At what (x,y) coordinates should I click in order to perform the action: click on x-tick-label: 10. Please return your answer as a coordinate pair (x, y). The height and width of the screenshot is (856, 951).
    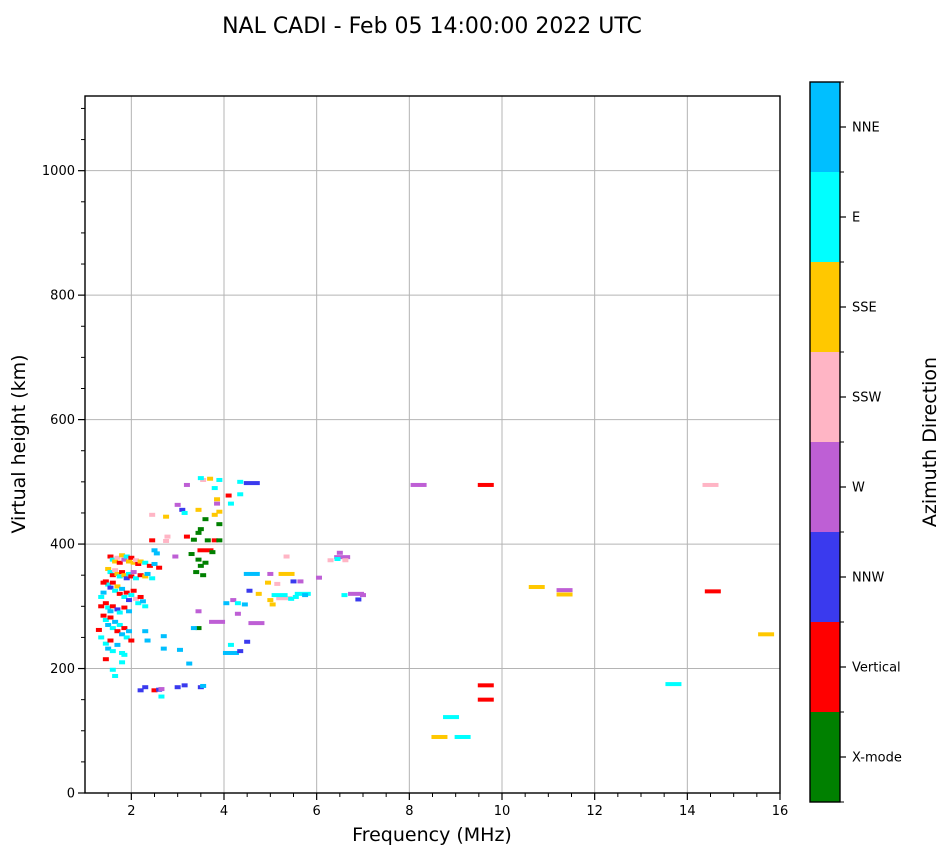
    Looking at the image, I should click on (502, 811).